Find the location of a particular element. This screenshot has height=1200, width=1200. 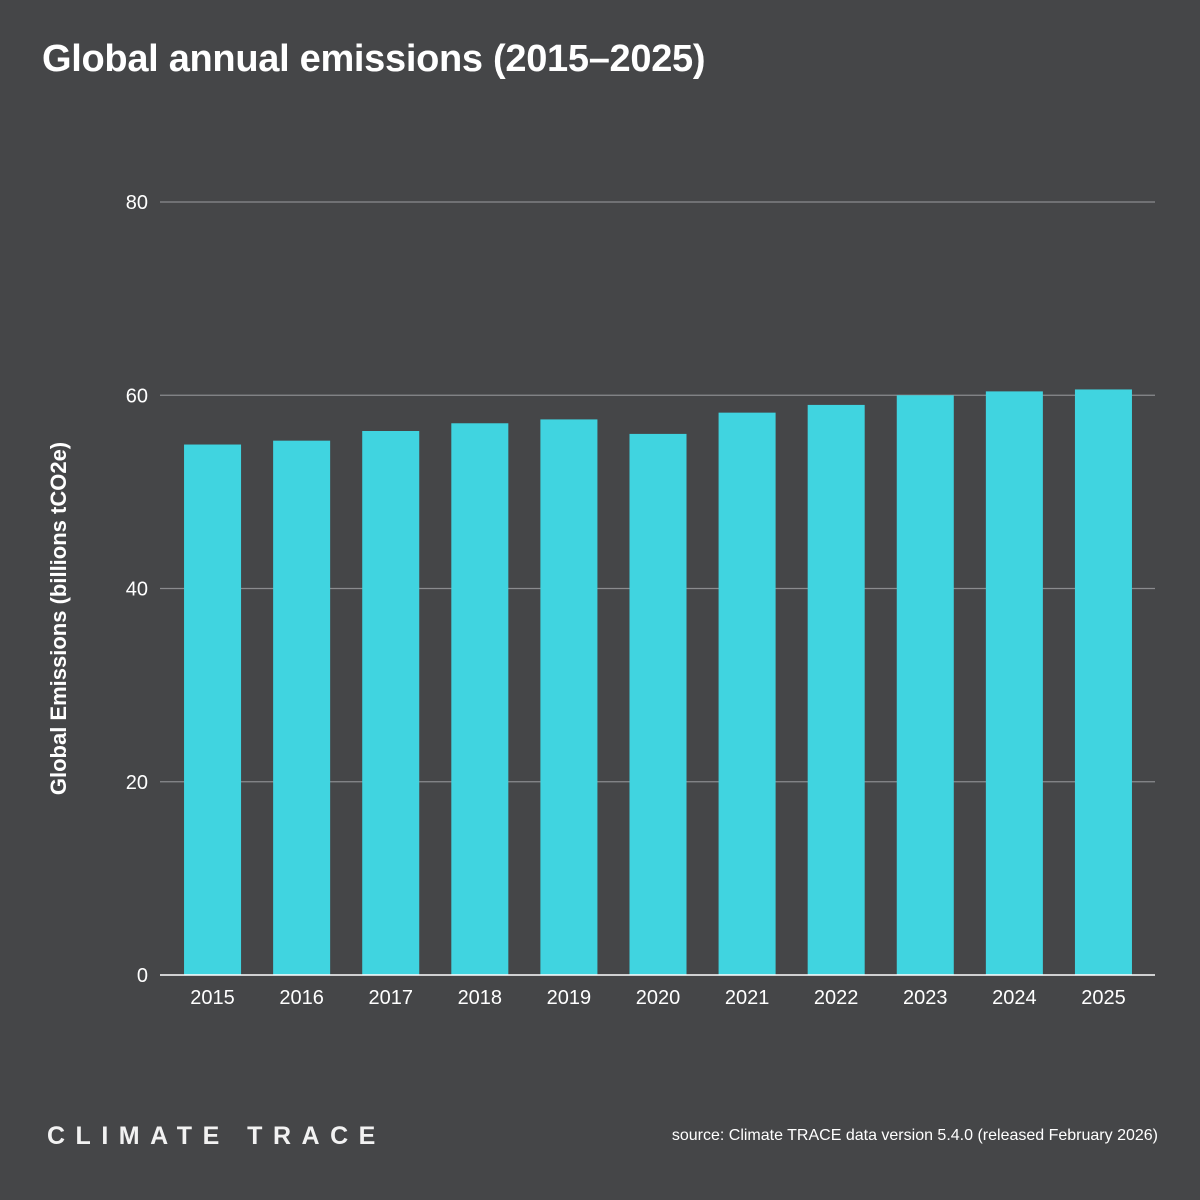

x-tick-label: 2024 is located at coordinates (1014, 998).